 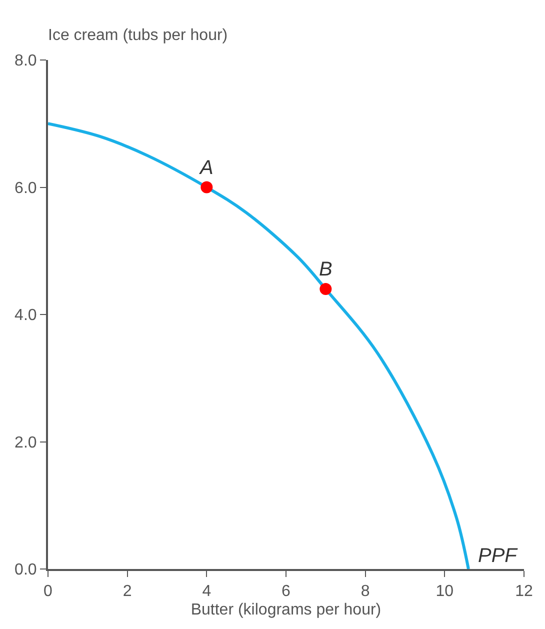 I want to click on series-label: PPF, so click(x=498, y=556).